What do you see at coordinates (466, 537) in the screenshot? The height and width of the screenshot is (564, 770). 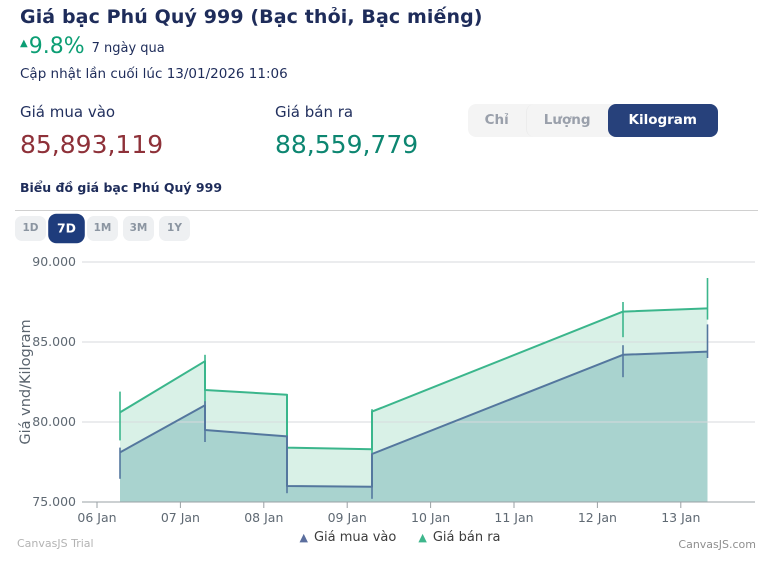 I see `legend-label: Giá bán ra` at bounding box center [466, 537].